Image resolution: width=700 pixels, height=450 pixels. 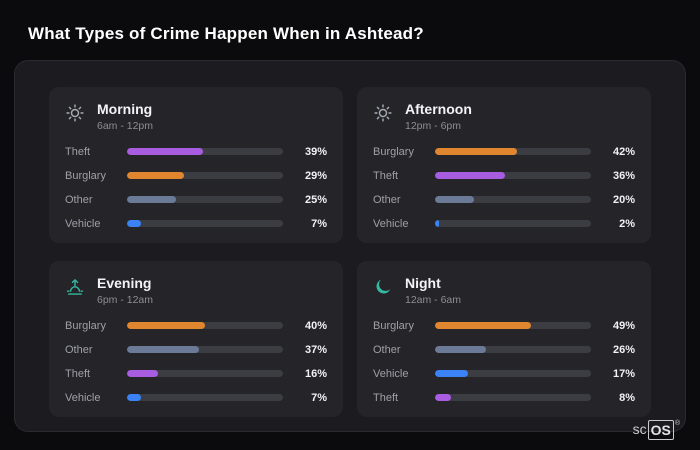 I want to click on bar-value: 39%, so click(x=315, y=151).